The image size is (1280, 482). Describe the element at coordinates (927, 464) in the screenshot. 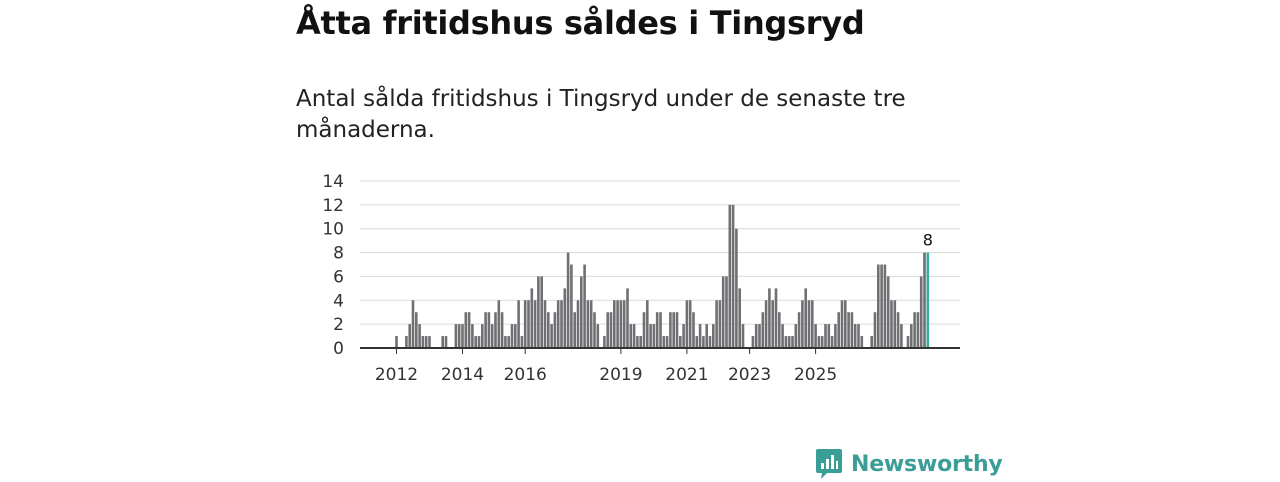

I see `brand-name: Newsworthy` at that location.